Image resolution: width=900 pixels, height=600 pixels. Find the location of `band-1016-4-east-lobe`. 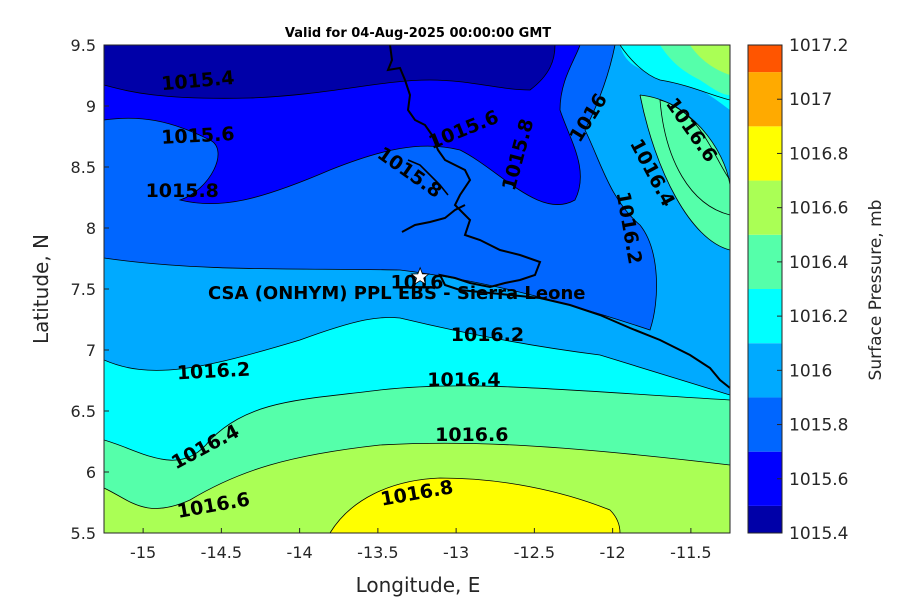

band-1016-4-east-lobe is located at coordinates (685, 172).